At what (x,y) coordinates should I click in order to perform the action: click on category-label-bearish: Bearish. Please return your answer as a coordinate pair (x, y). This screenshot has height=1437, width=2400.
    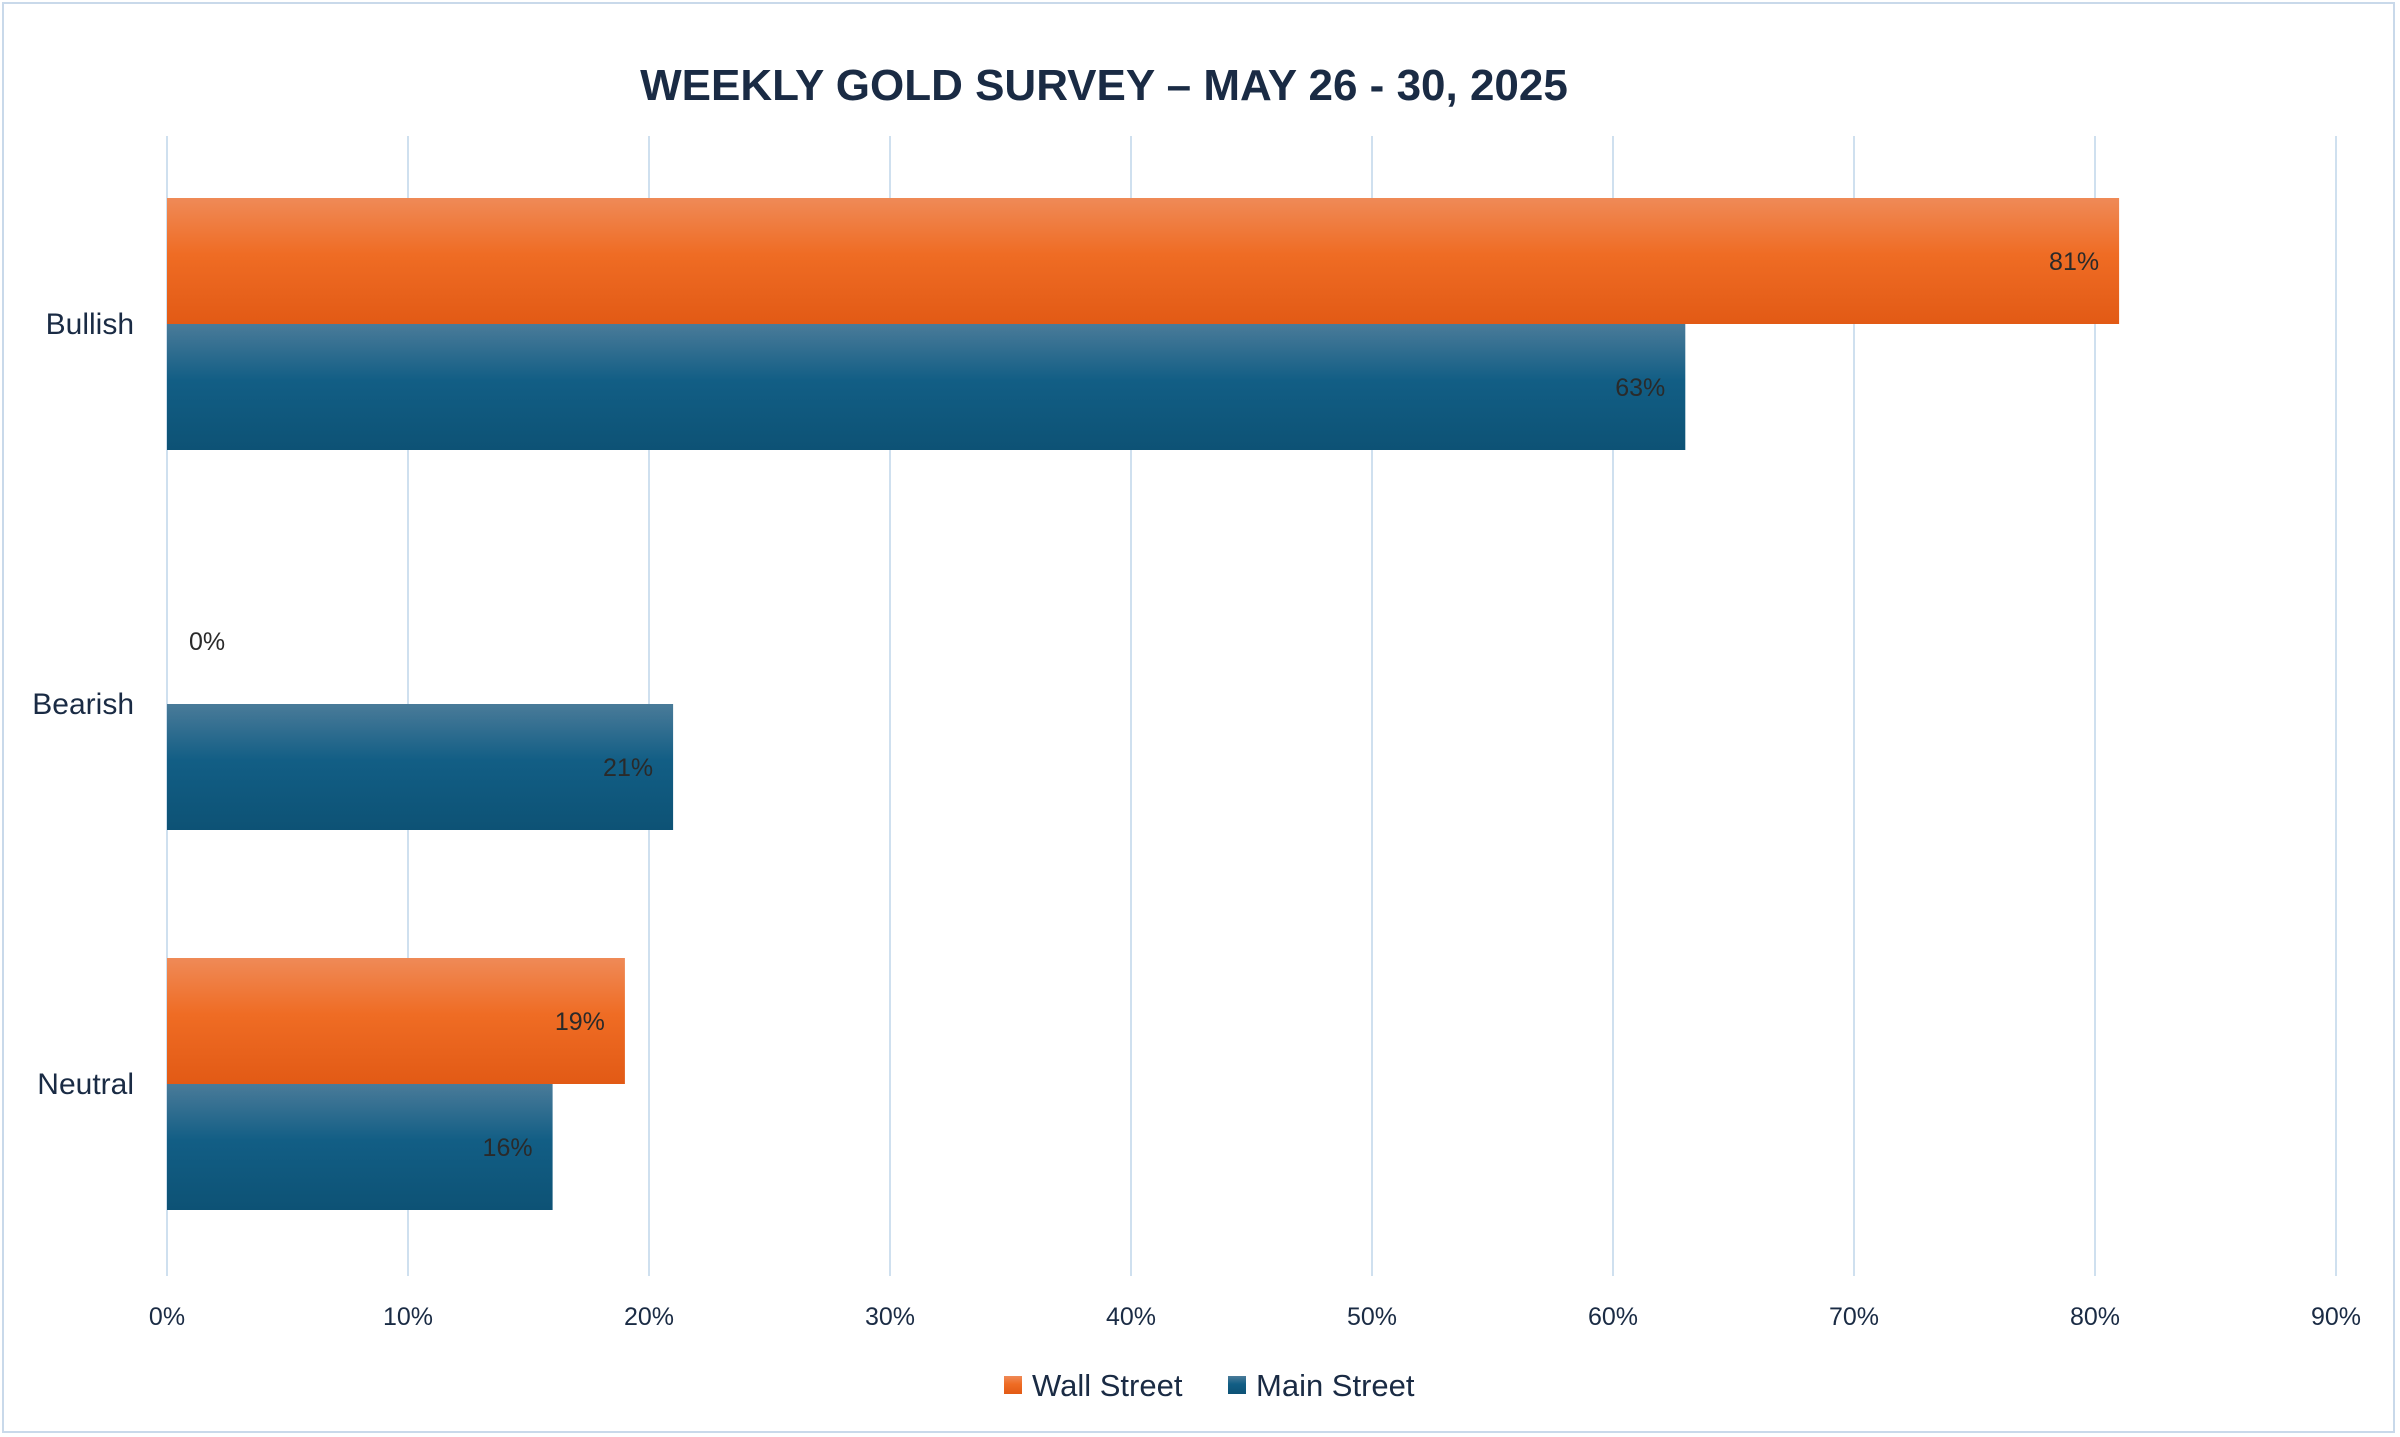
    Looking at the image, I should click on (83, 704).